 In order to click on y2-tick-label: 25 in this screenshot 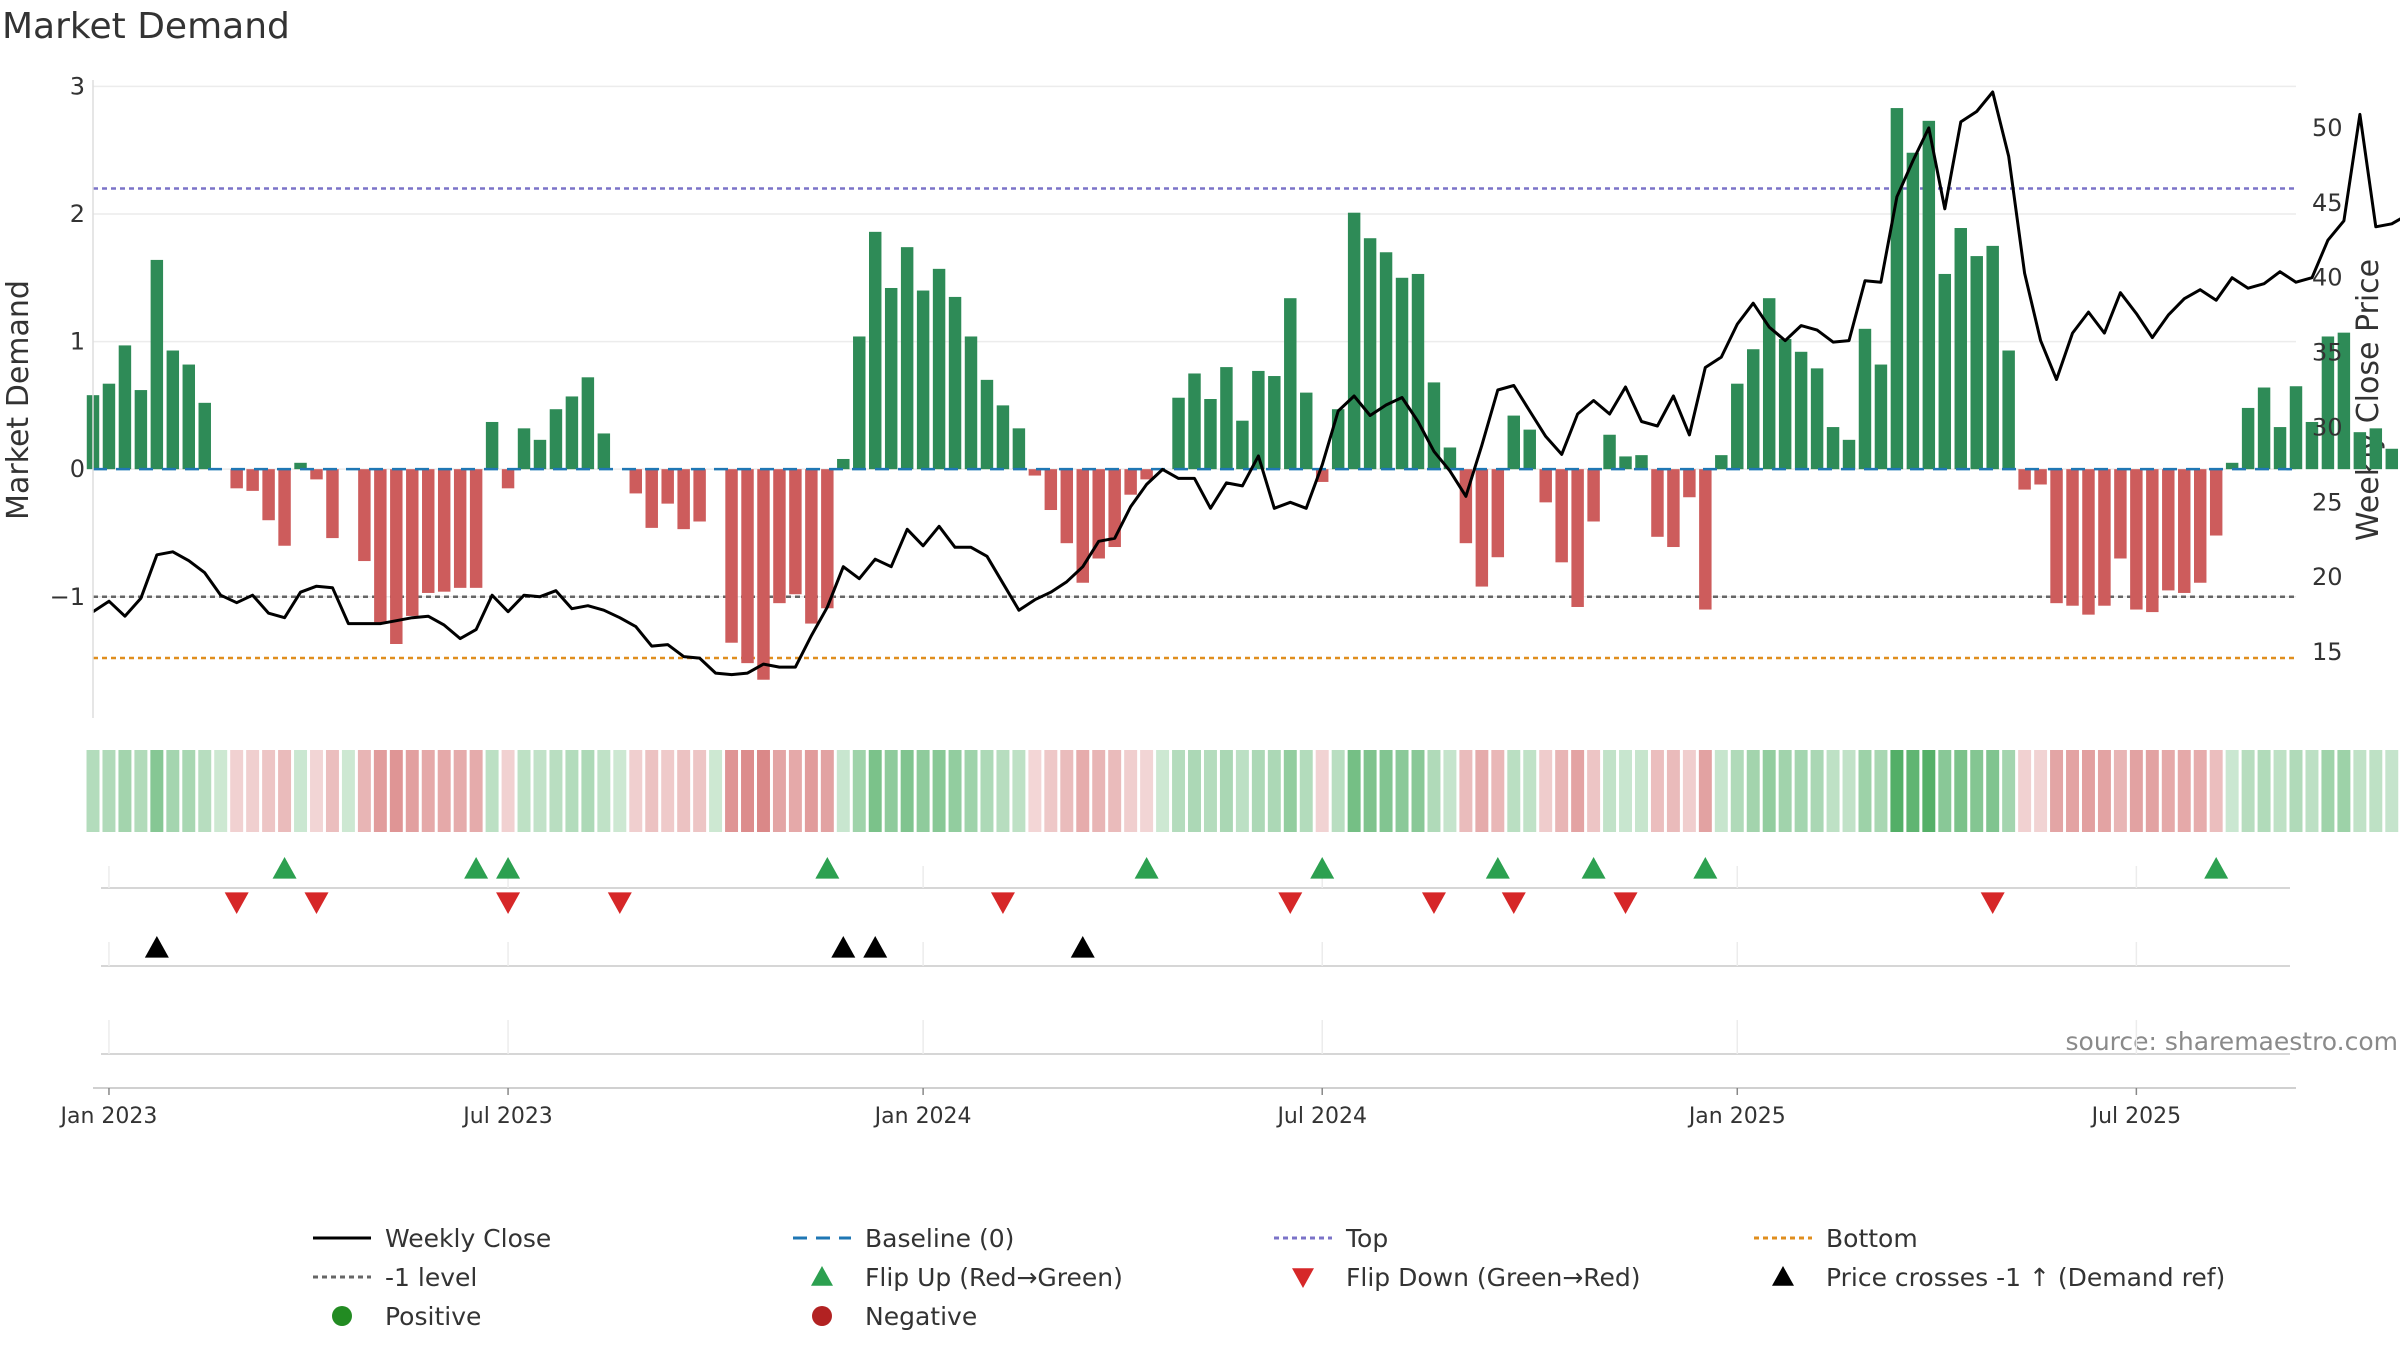, I will do `click(2327, 502)`.